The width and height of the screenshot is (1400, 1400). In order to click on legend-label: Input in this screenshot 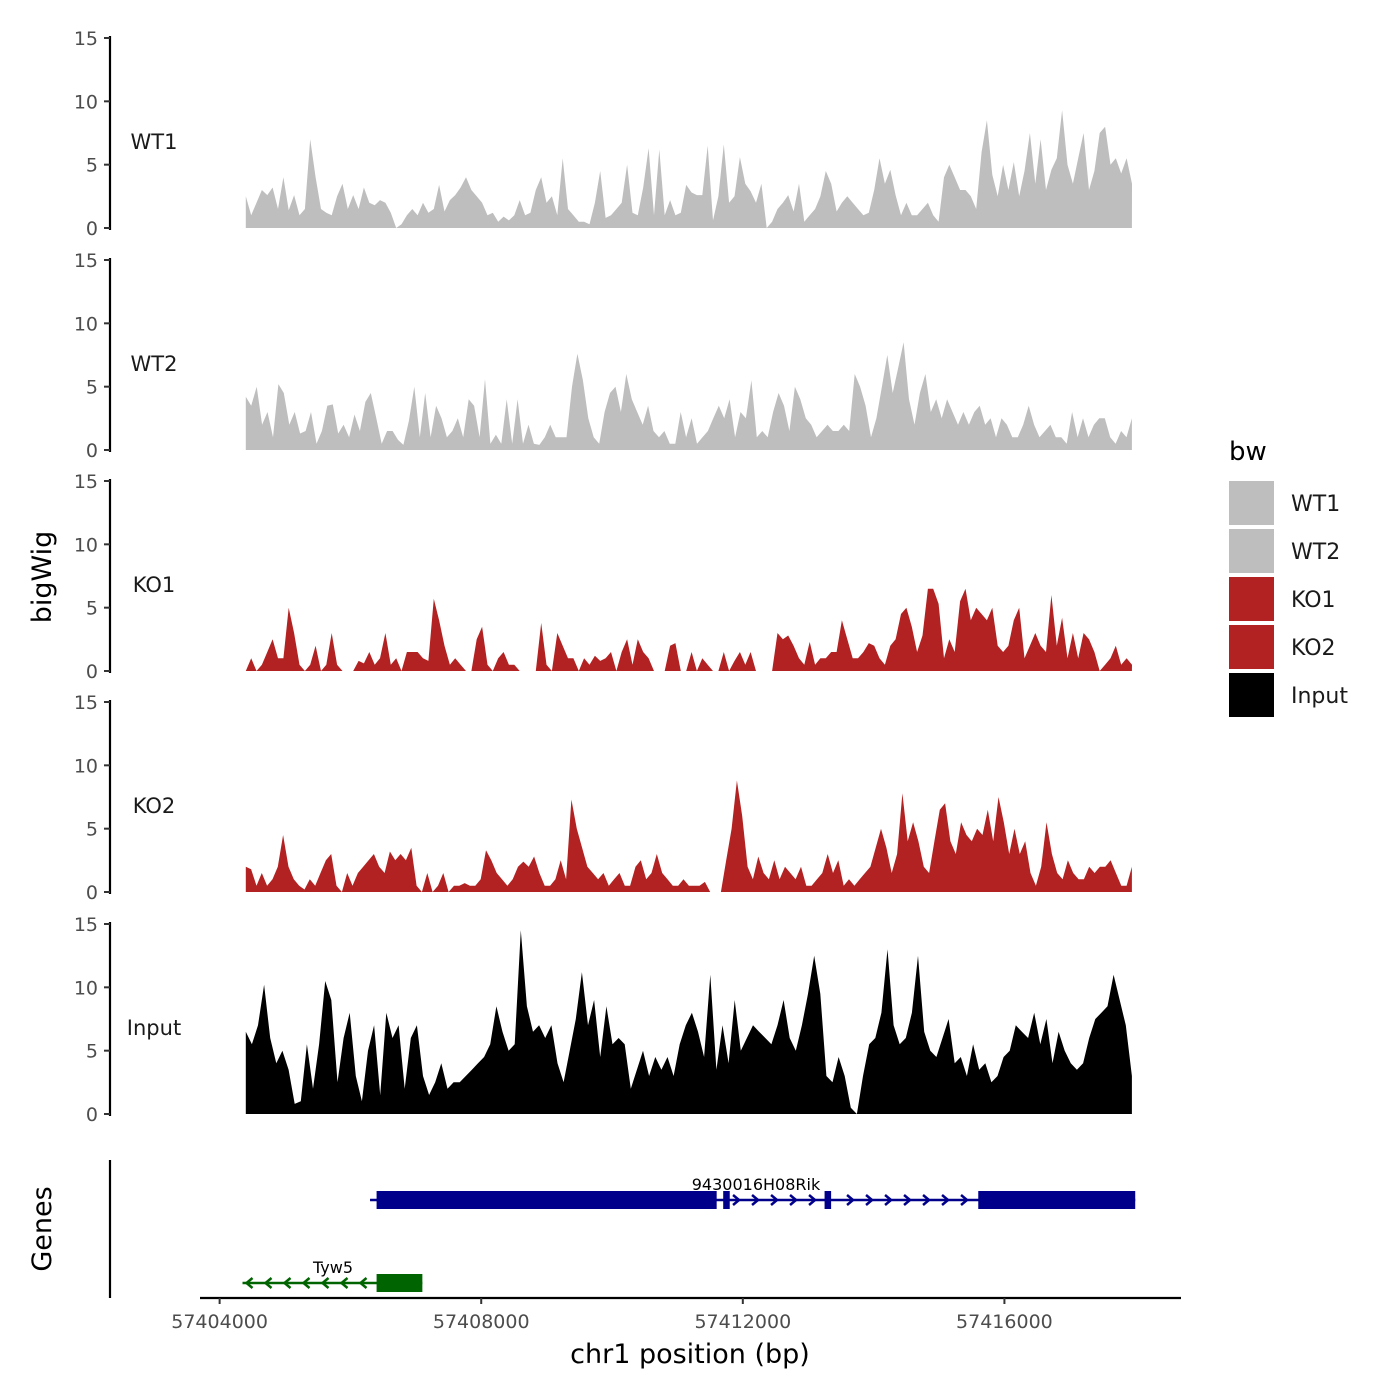, I will do `click(1319, 696)`.